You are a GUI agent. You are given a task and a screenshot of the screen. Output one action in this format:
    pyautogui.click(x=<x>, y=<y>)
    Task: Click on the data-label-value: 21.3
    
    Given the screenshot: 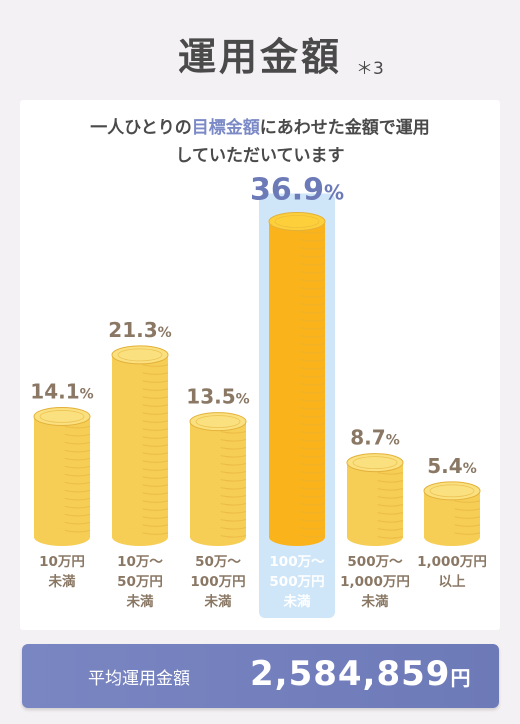 What is the action you would take?
    pyautogui.click(x=132, y=330)
    